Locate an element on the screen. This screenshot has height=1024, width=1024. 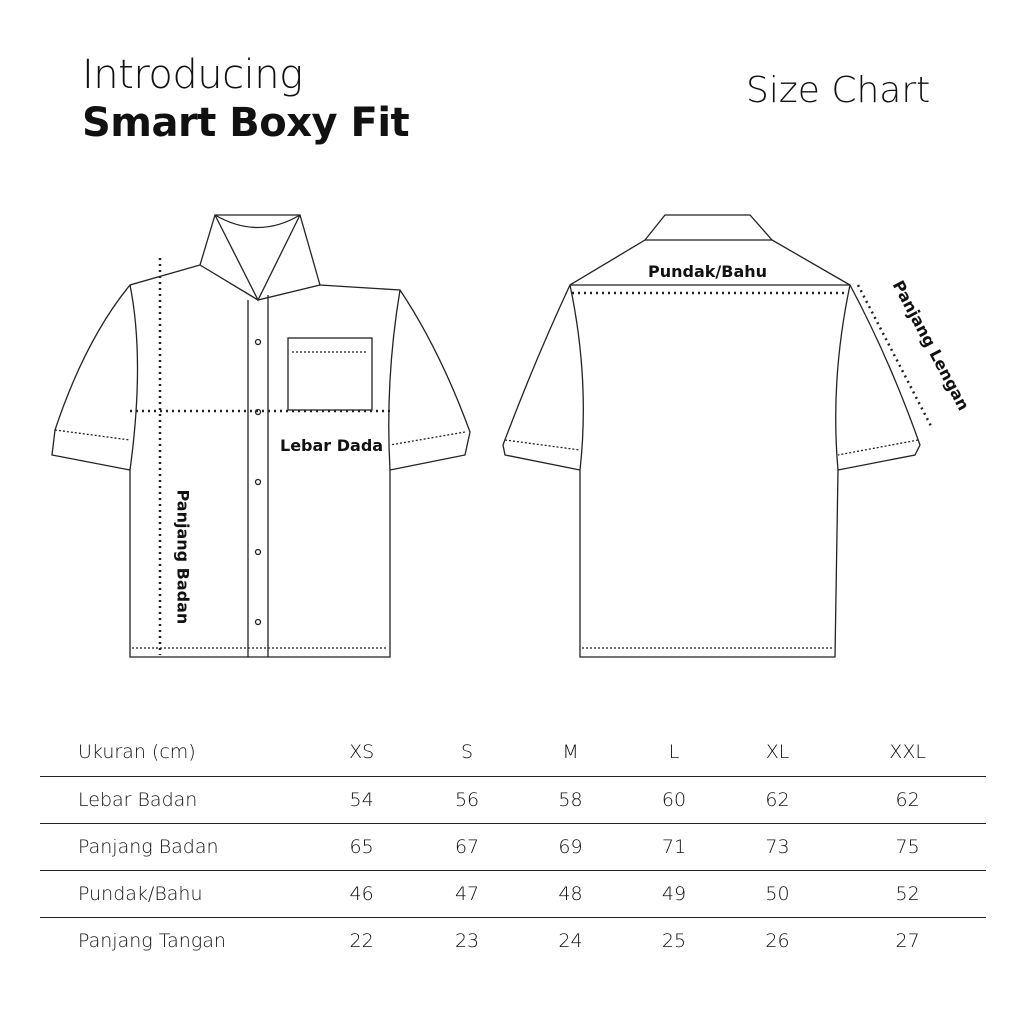
size-value: 47 is located at coordinates (467, 894).